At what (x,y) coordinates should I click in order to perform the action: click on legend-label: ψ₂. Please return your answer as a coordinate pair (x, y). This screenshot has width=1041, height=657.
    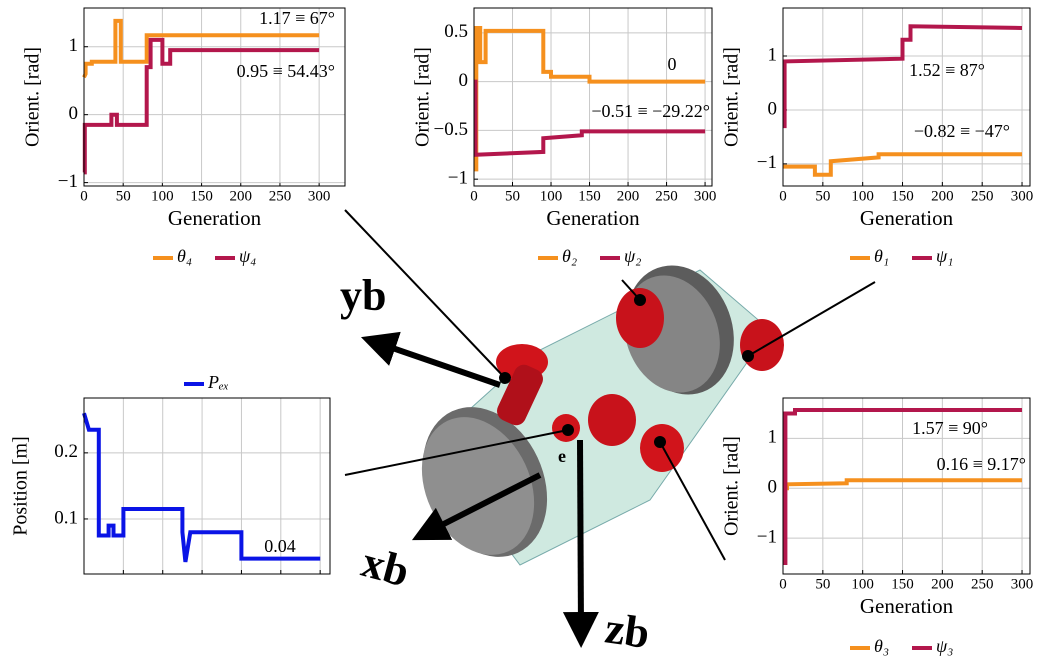
    Looking at the image, I should click on (632, 256).